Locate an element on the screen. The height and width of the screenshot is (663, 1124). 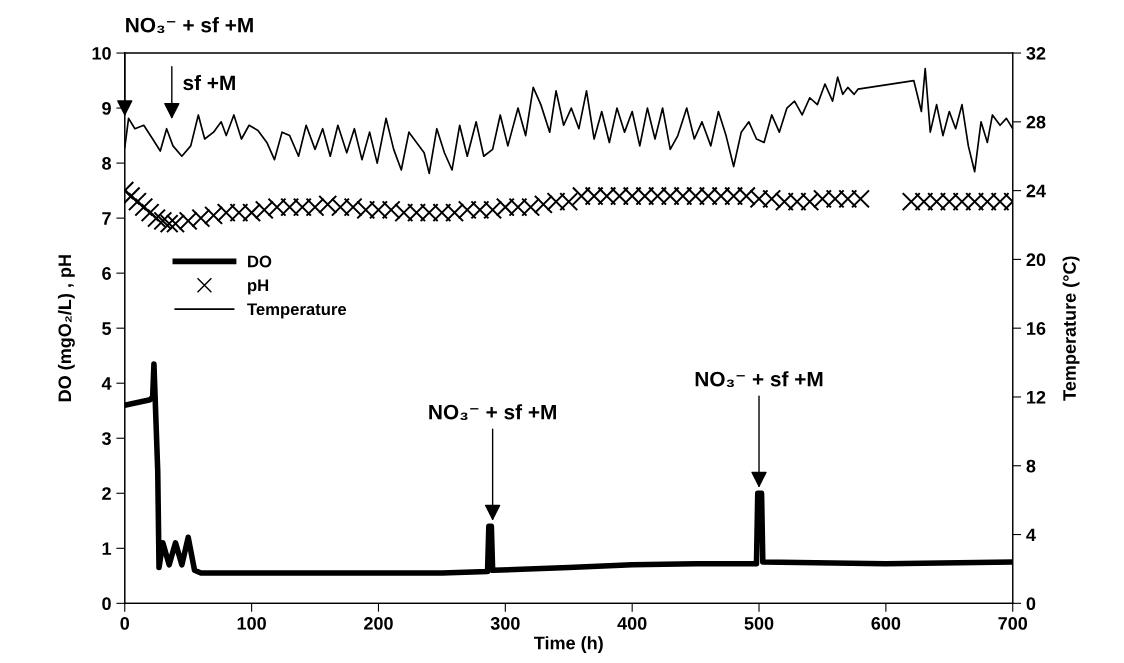
x-tick-label: 0 is located at coordinates (125, 623).